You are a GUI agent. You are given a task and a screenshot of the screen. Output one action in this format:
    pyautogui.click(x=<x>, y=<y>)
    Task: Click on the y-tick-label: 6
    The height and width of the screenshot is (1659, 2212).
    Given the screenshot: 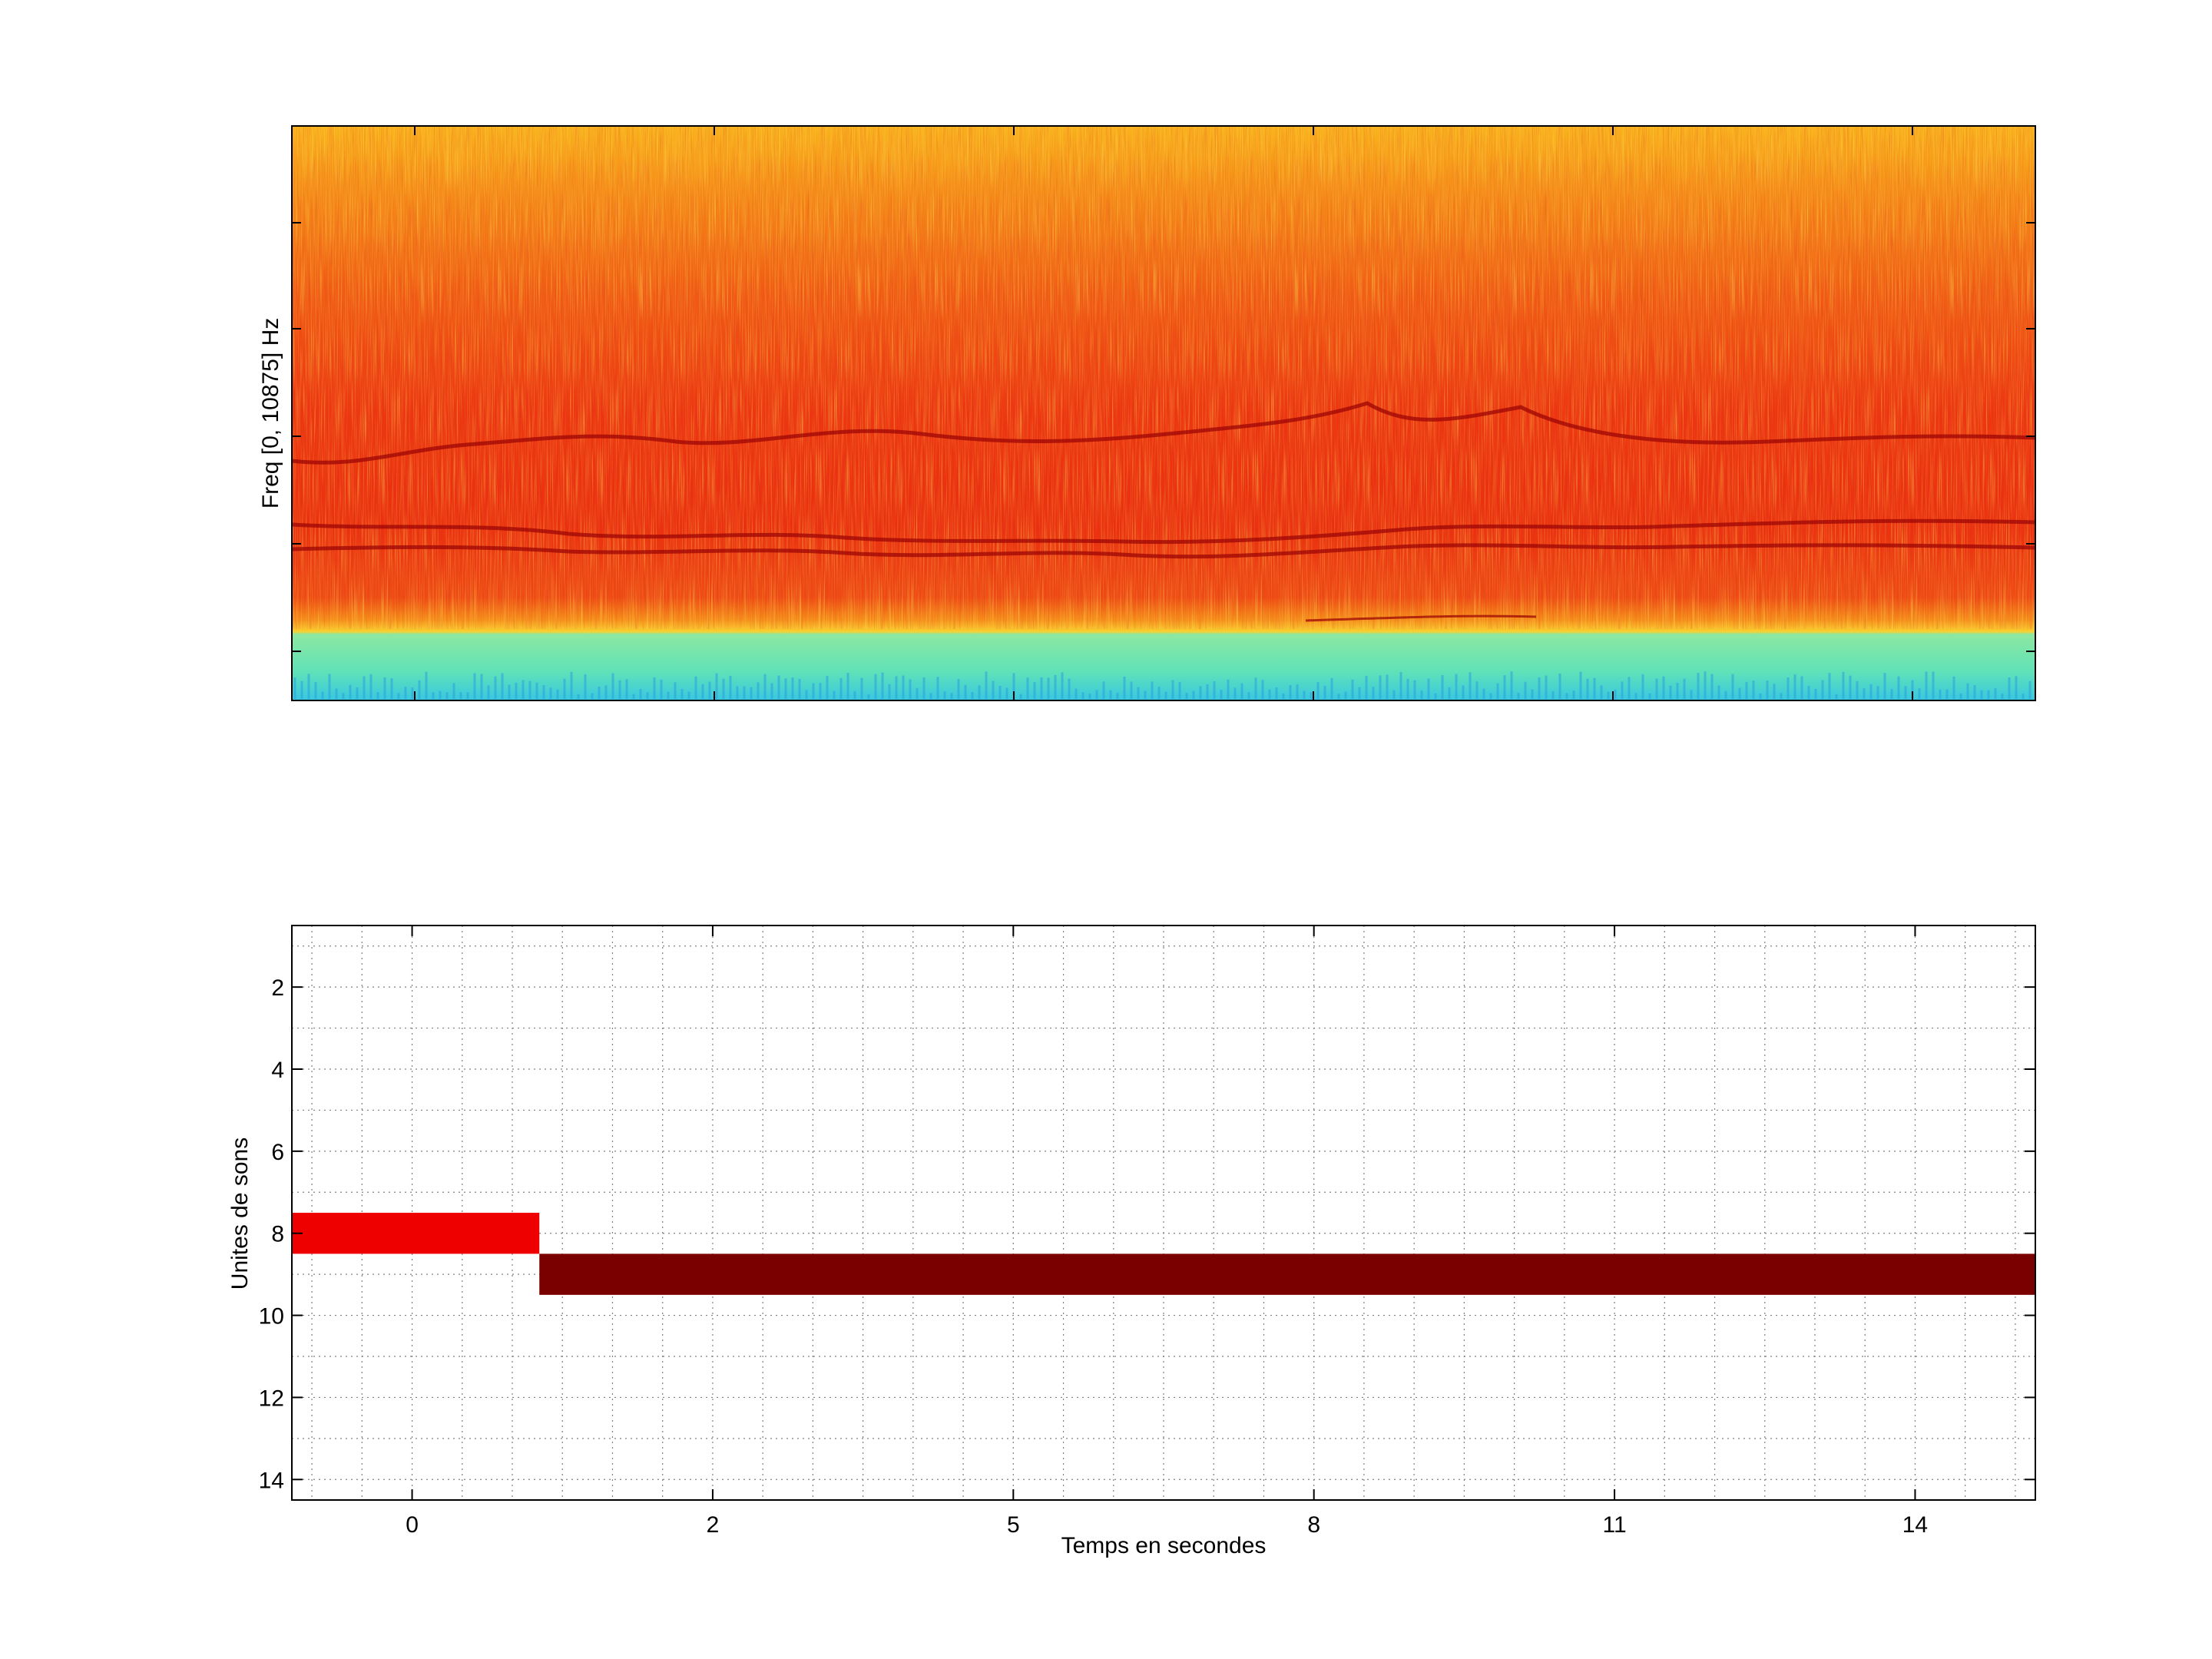 What is the action you would take?
    pyautogui.click(x=278, y=1152)
    